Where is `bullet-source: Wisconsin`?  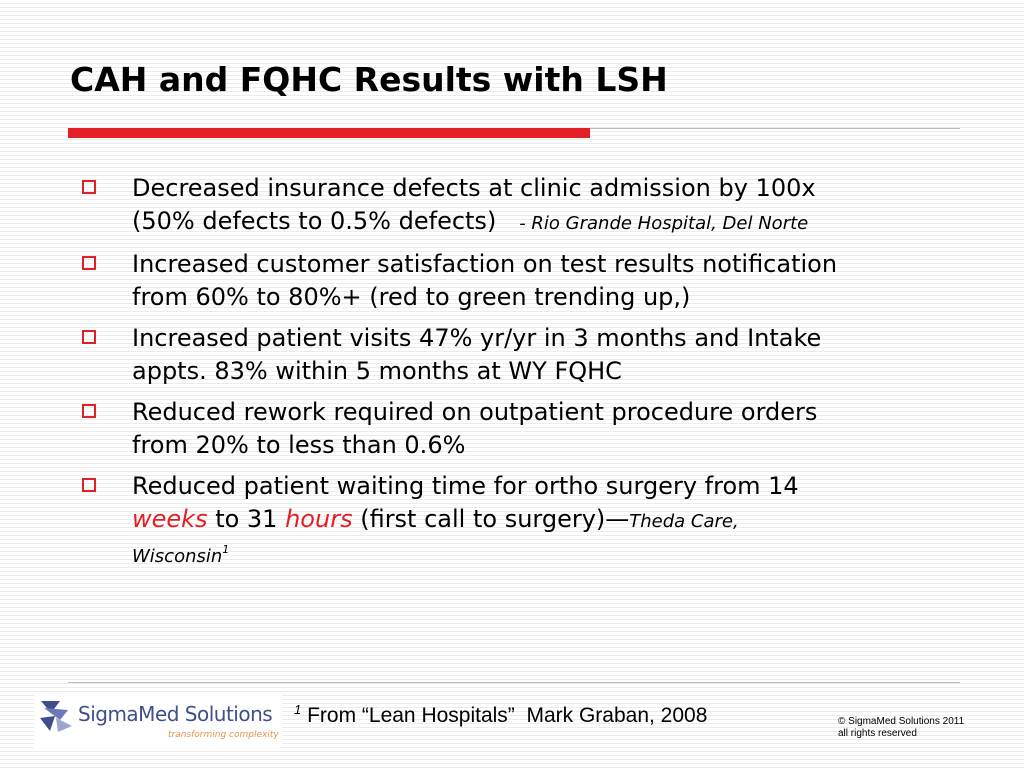
bullet-source: Wisconsin is located at coordinates (177, 556).